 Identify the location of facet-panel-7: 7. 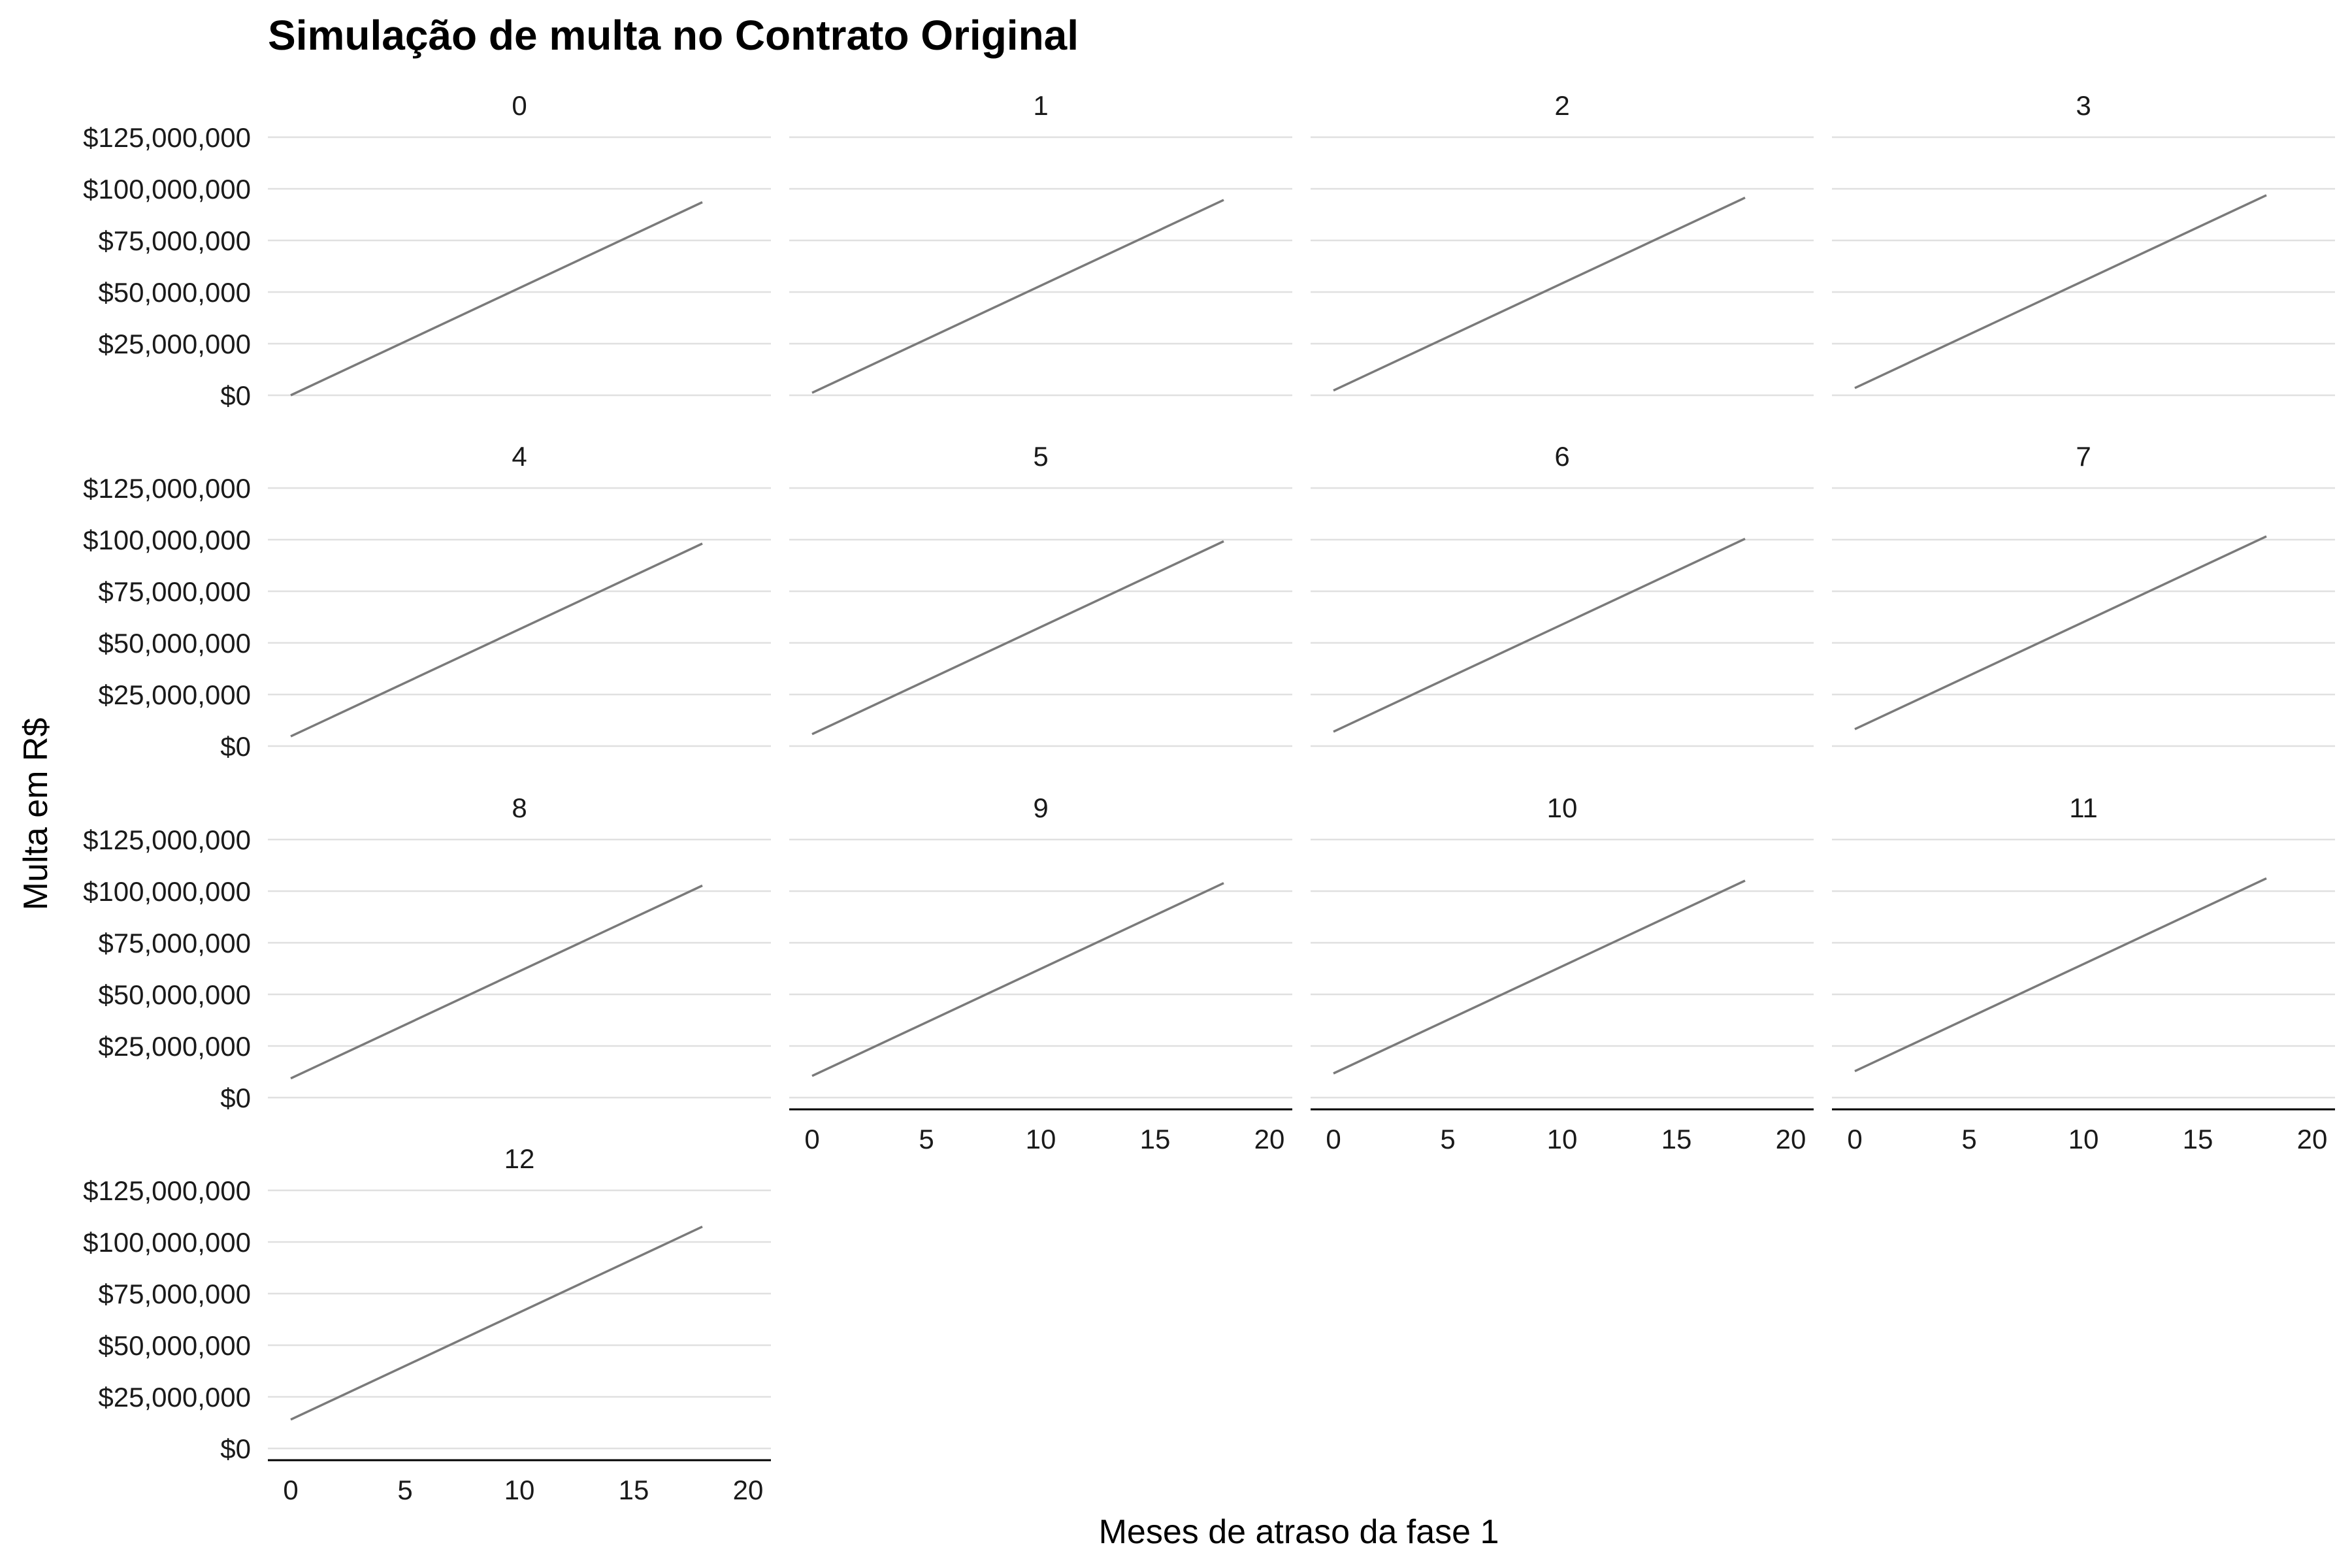
(2083, 594).